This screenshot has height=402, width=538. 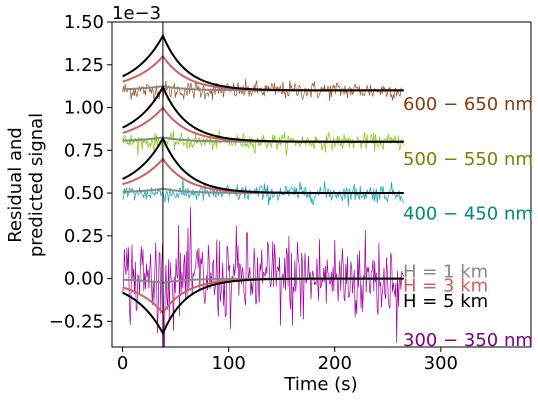 I want to click on y-tick-label: 1.25, so click(x=84, y=65).